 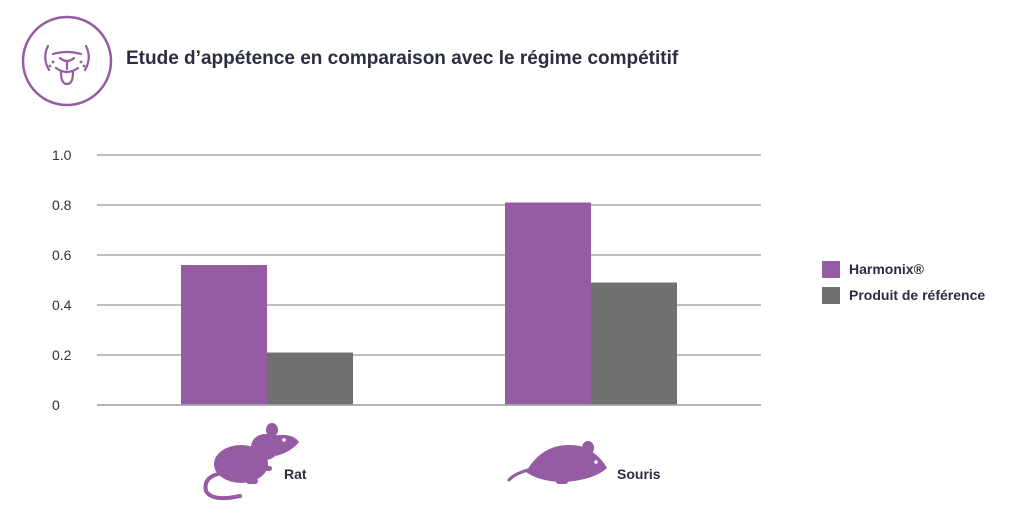 What do you see at coordinates (251, 462) in the screenshot?
I see `rat-icon` at bounding box center [251, 462].